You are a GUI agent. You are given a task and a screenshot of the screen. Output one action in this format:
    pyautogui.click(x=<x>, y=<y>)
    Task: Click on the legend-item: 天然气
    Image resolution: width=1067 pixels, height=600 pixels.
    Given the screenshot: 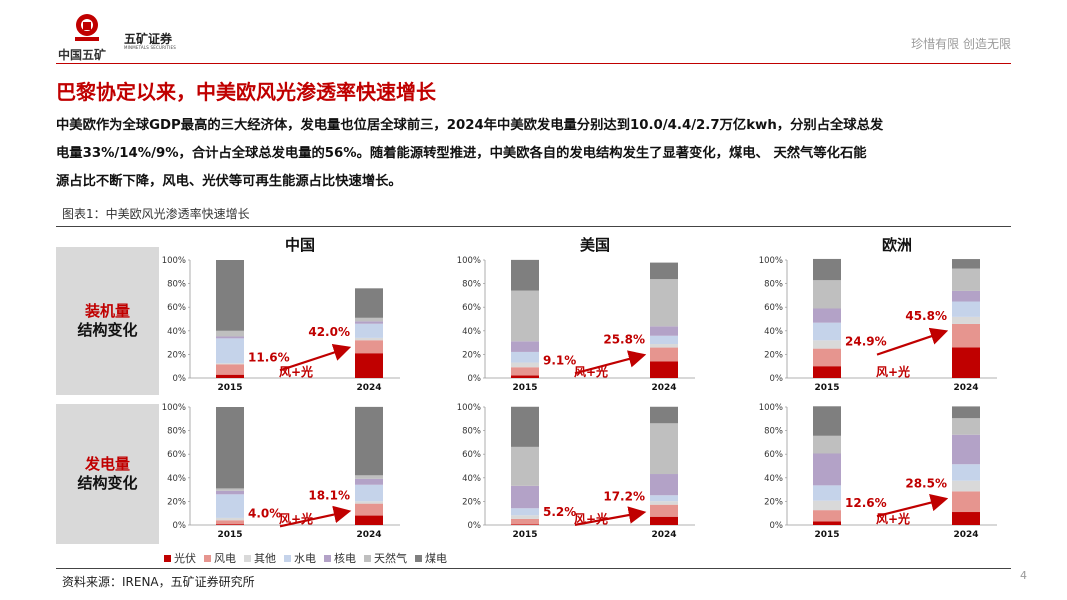 What is the action you would take?
    pyautogui.click(x=385, y=558)
    